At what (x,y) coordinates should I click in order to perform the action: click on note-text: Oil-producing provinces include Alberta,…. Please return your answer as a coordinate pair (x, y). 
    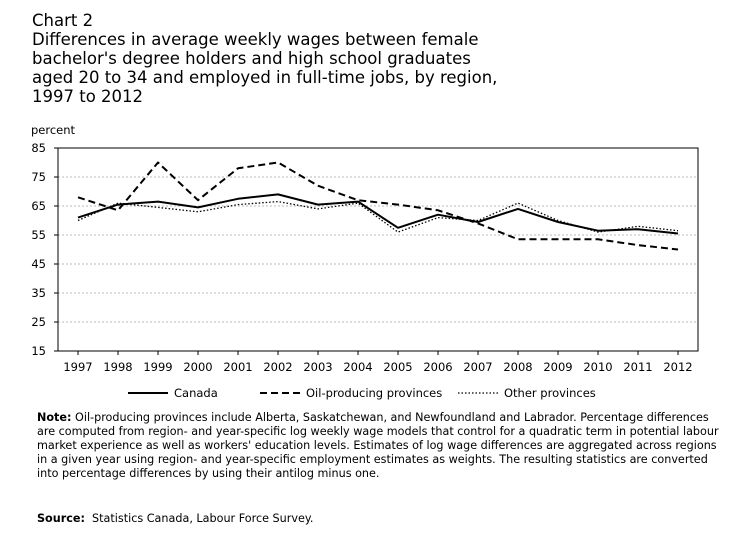
    Looking at the image, I should click on (378, 445).